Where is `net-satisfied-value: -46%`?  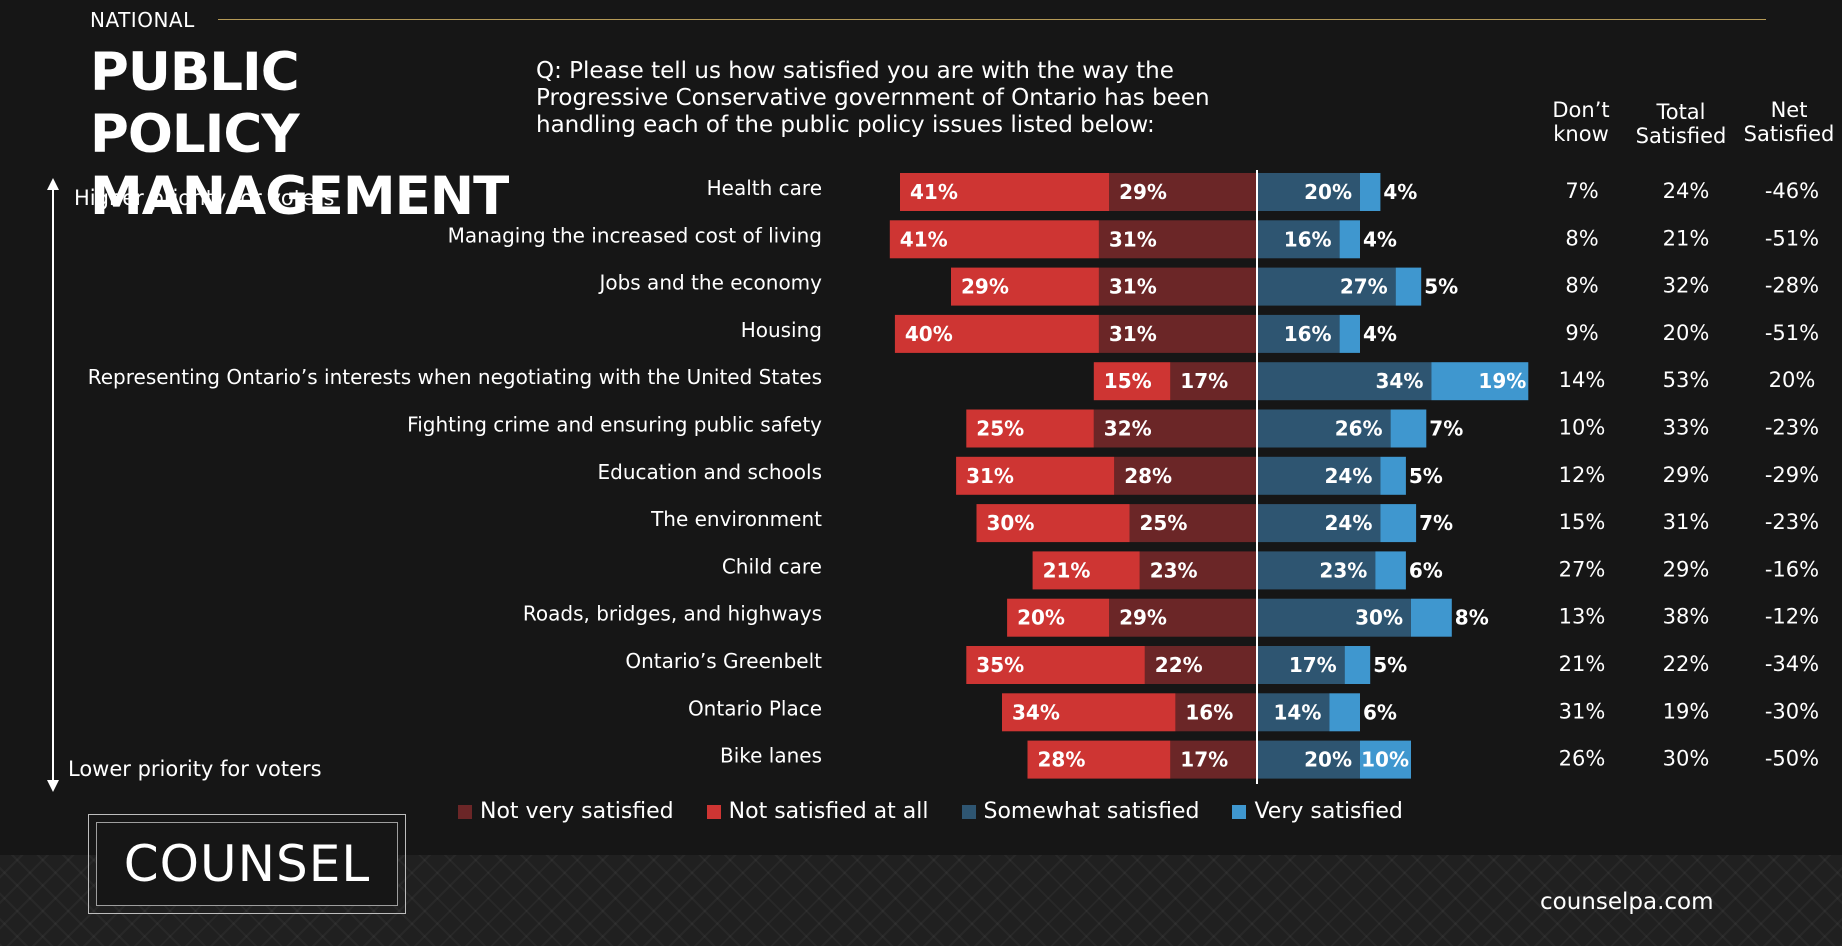
net-satisfied-value: -46% is located at coordinates (1792, 191).